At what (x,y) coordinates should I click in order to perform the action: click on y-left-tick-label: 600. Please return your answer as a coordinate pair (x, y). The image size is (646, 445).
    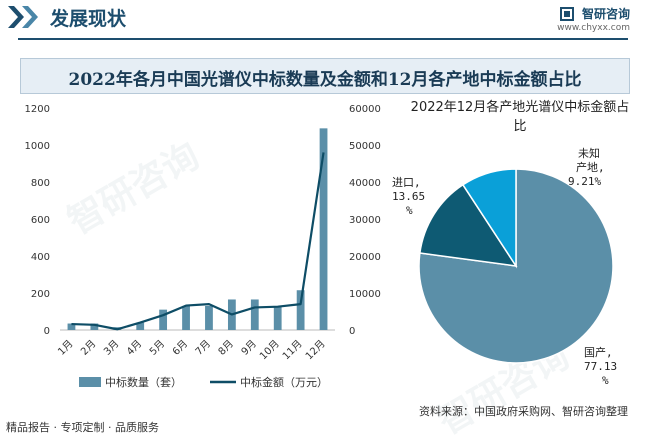
    Looking at the image, I should click on (40, 220).